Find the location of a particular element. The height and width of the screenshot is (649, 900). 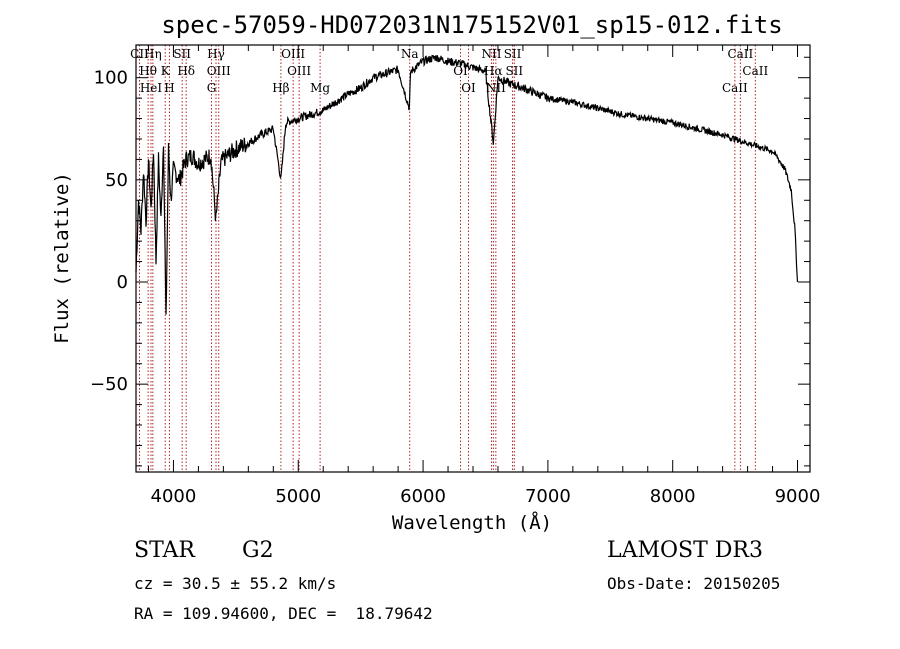

line-label: Hδ is located at coordinates (186, 71).